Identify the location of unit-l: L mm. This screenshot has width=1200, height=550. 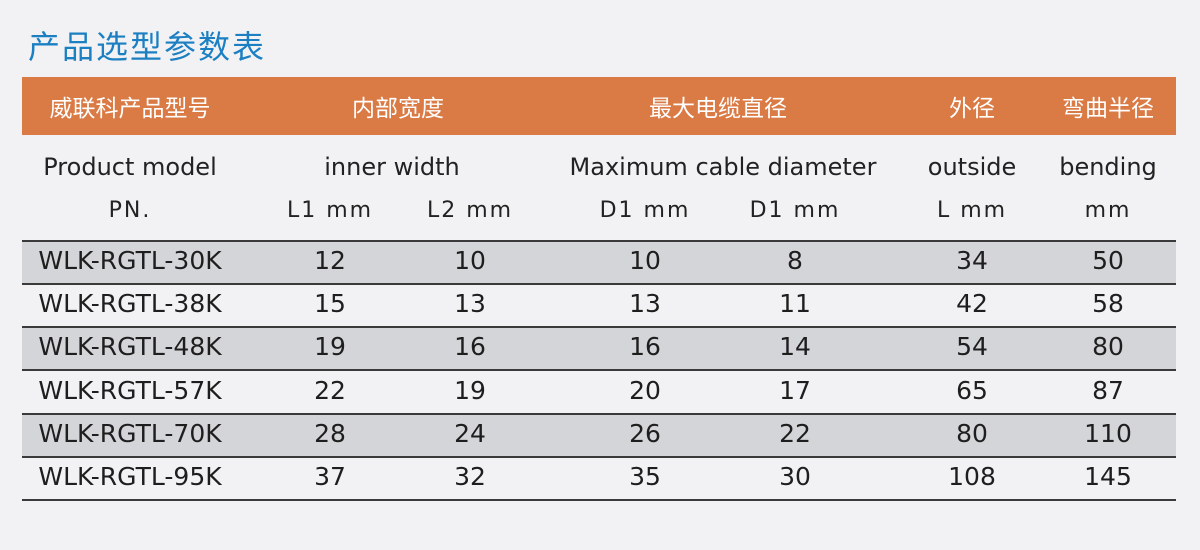
(972, 210).